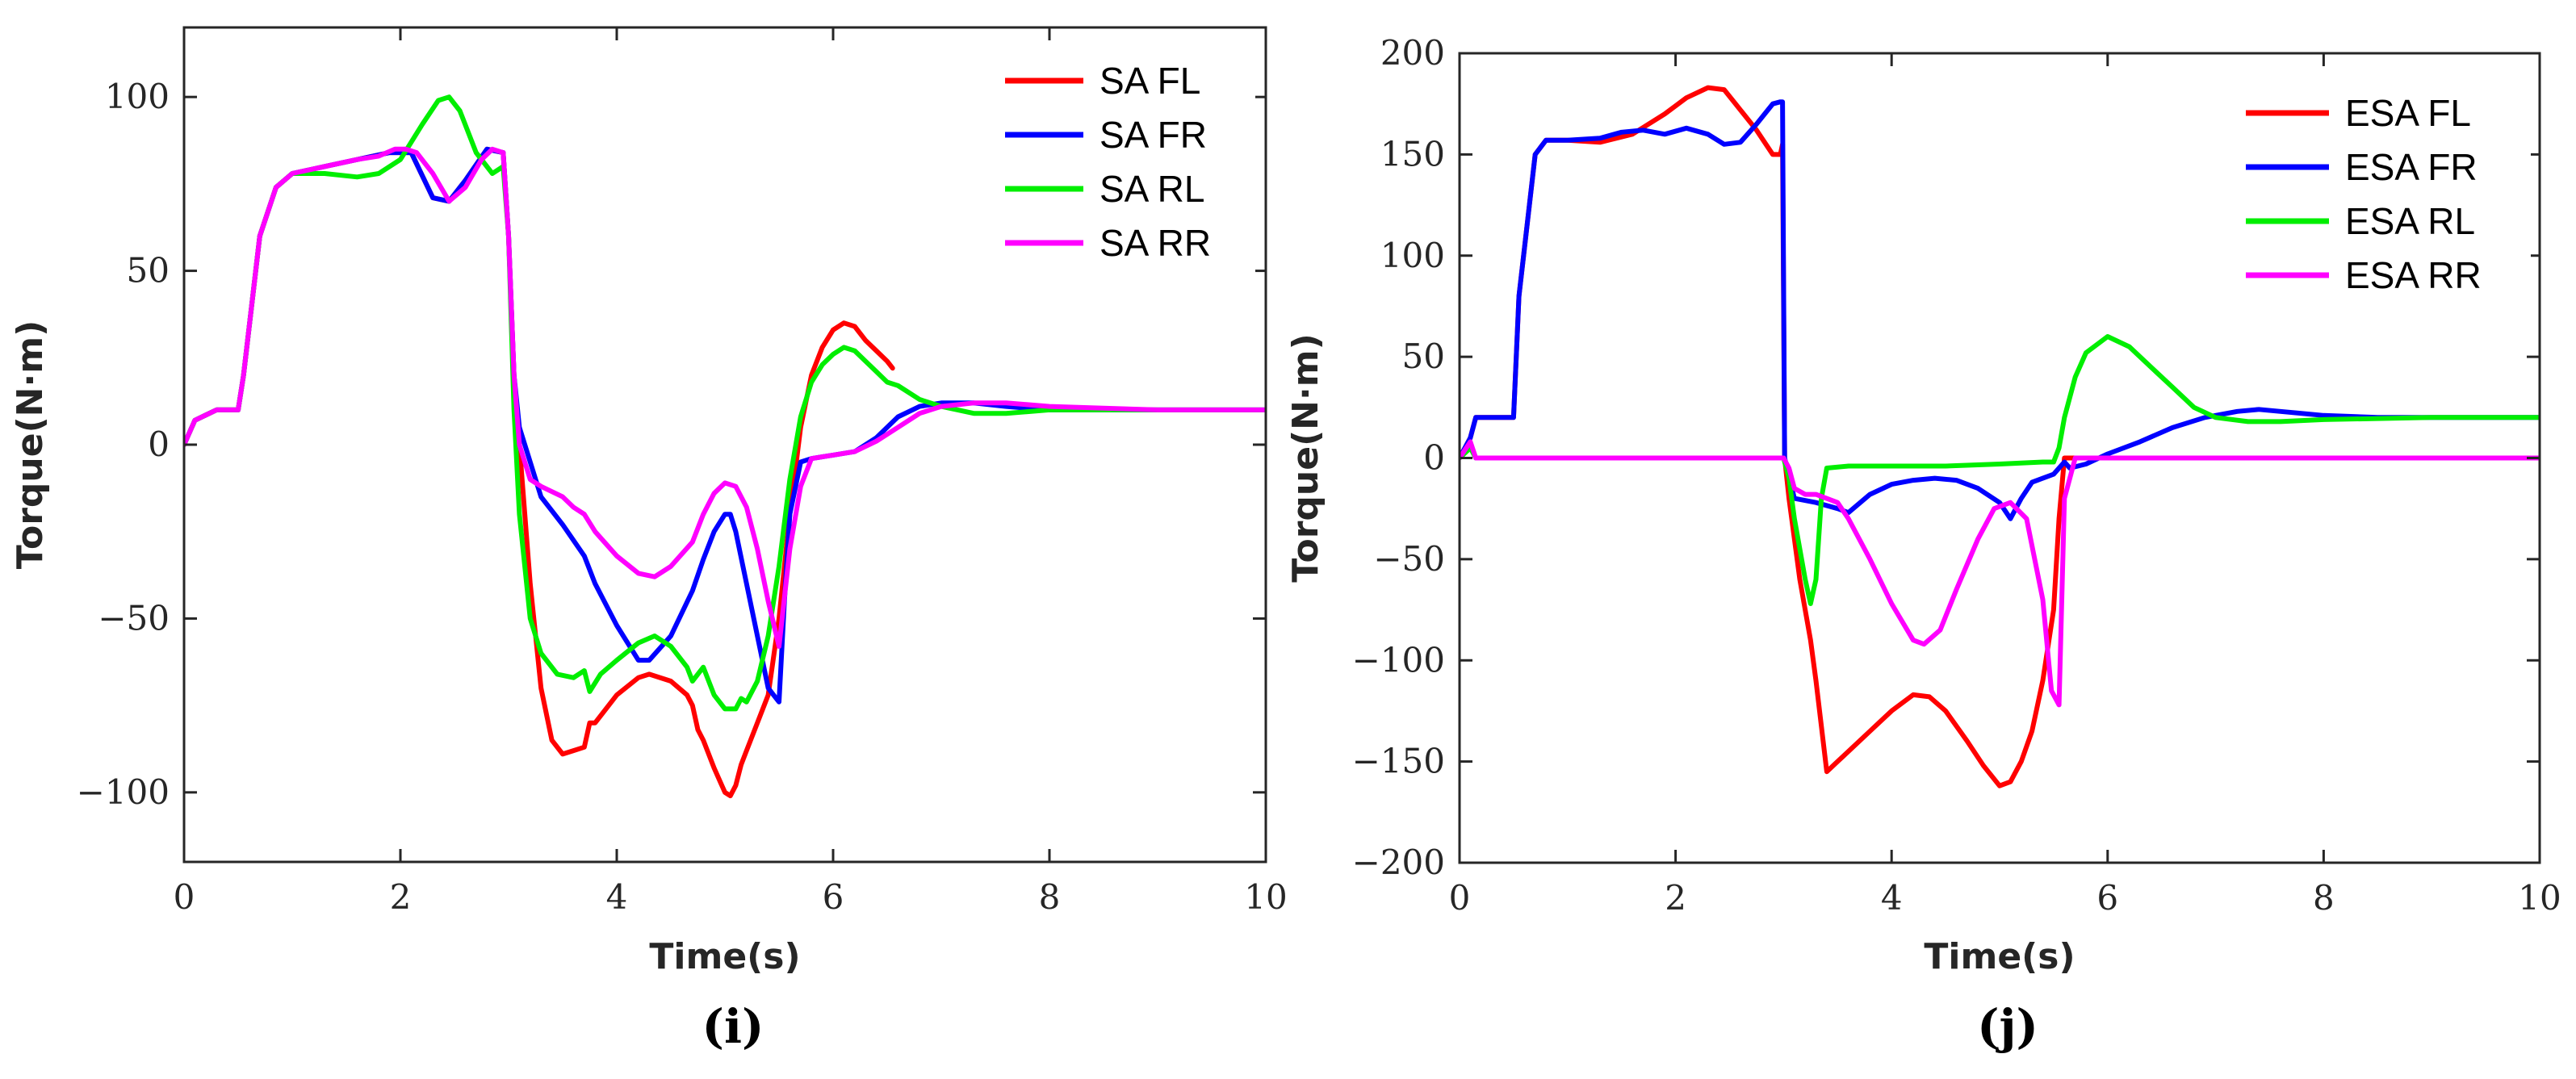  I want to click on legend-entry: SA RL, so click(1104, 189).